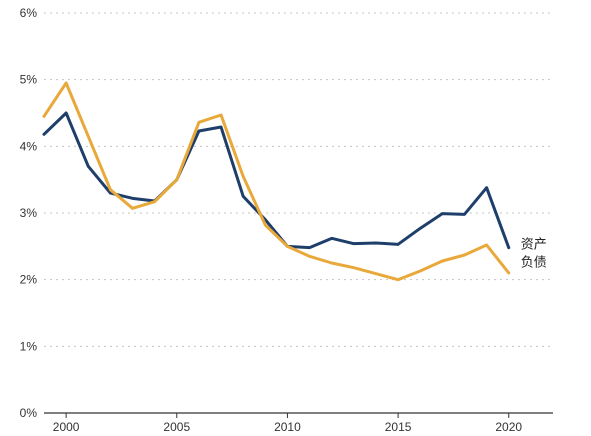  Describe the element at coordinates (66, 427) in the screenshot. I see `x-tick-label: 2000` at that location.